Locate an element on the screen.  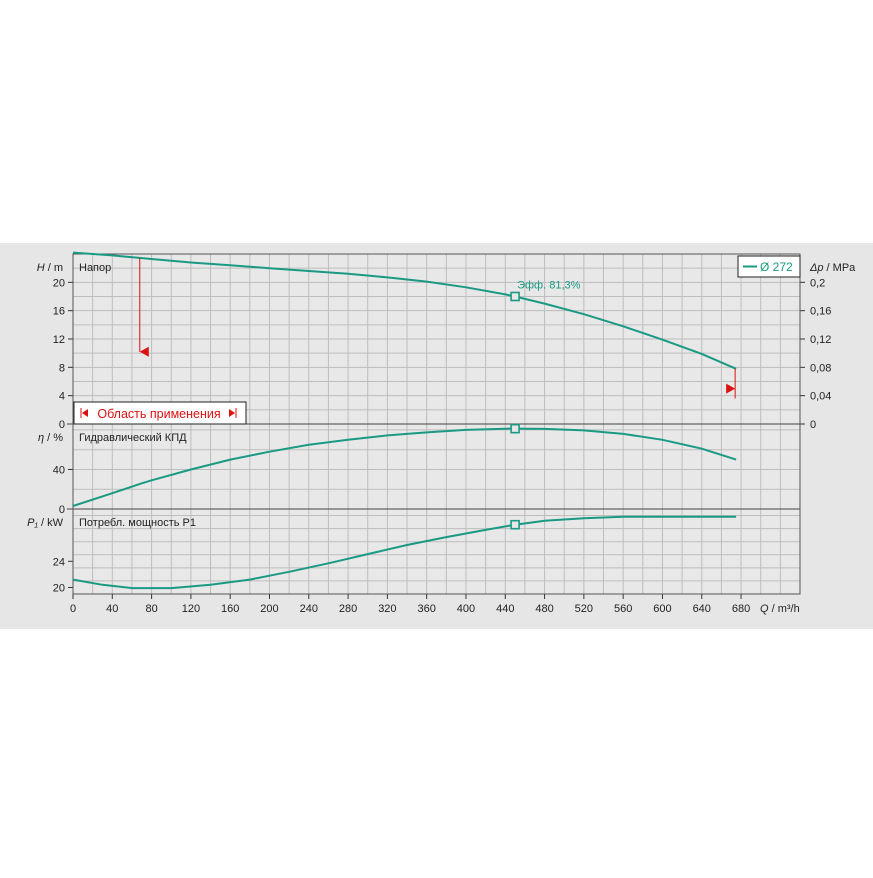
y-right-tick-label: 0,16 is located at coordinates (820, 312).